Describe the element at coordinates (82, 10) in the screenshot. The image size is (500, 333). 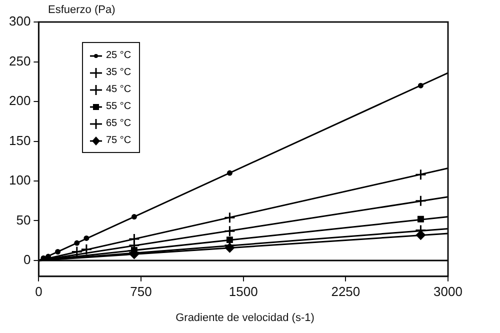
I see `y-axis-title: Esfuerzo (Pa)` at that location.